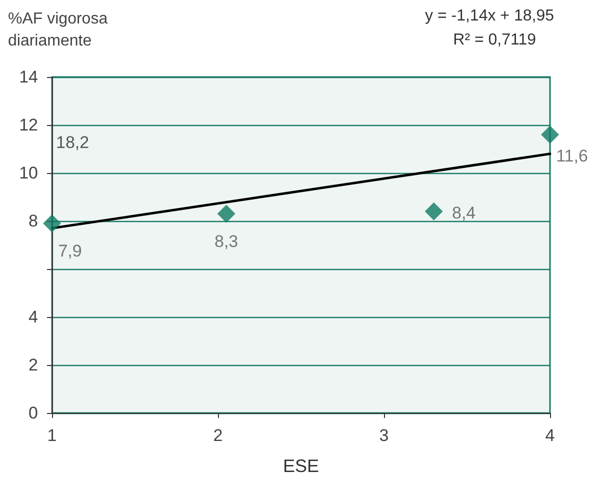 The width and height of the screenshot is (594, 491). Describe the element at coordinates (70, 250) in the screenshot. I see `data-label: 7,9` at that location.